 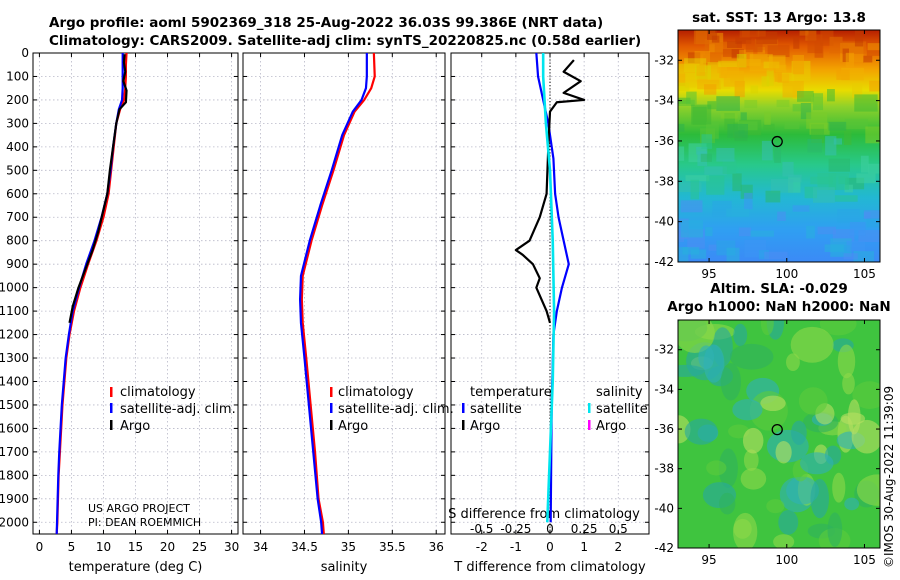 I want to click on y-tick-label: 1900, so click(x=14, y=499).